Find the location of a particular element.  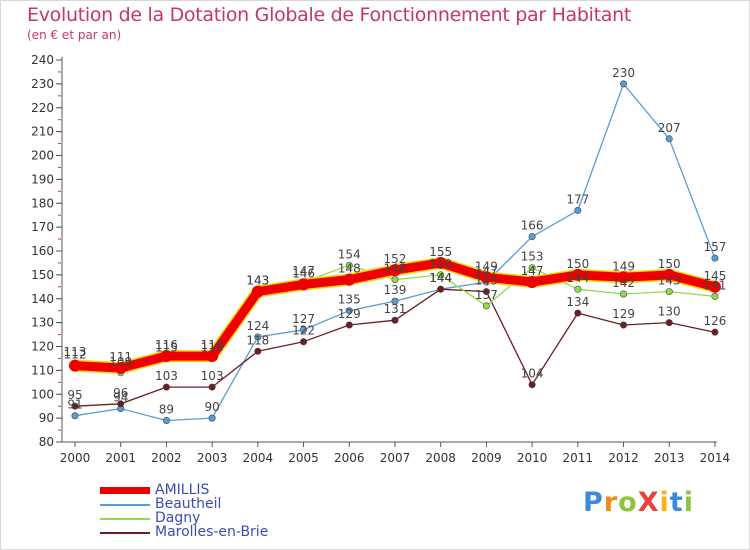

data-label: 145 is located at coordinates (714, 276).